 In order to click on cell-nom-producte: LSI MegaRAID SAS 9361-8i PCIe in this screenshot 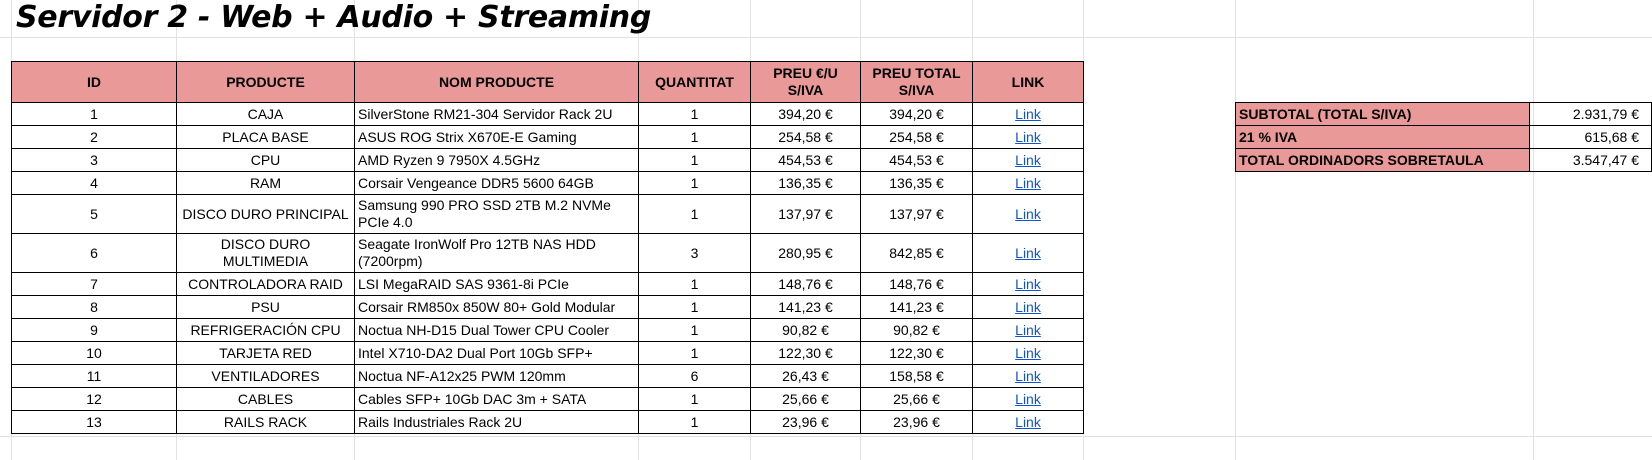, I will do `click(496, 284)`.